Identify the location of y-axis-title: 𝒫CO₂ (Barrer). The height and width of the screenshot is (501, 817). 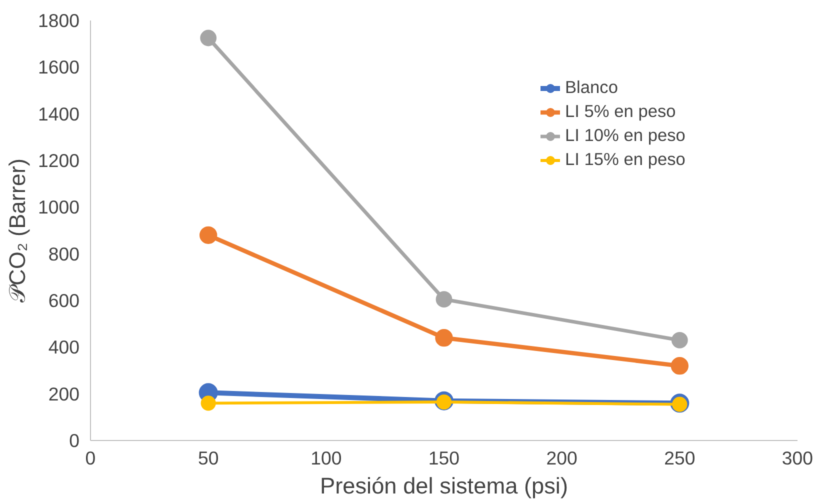
(17, 230).